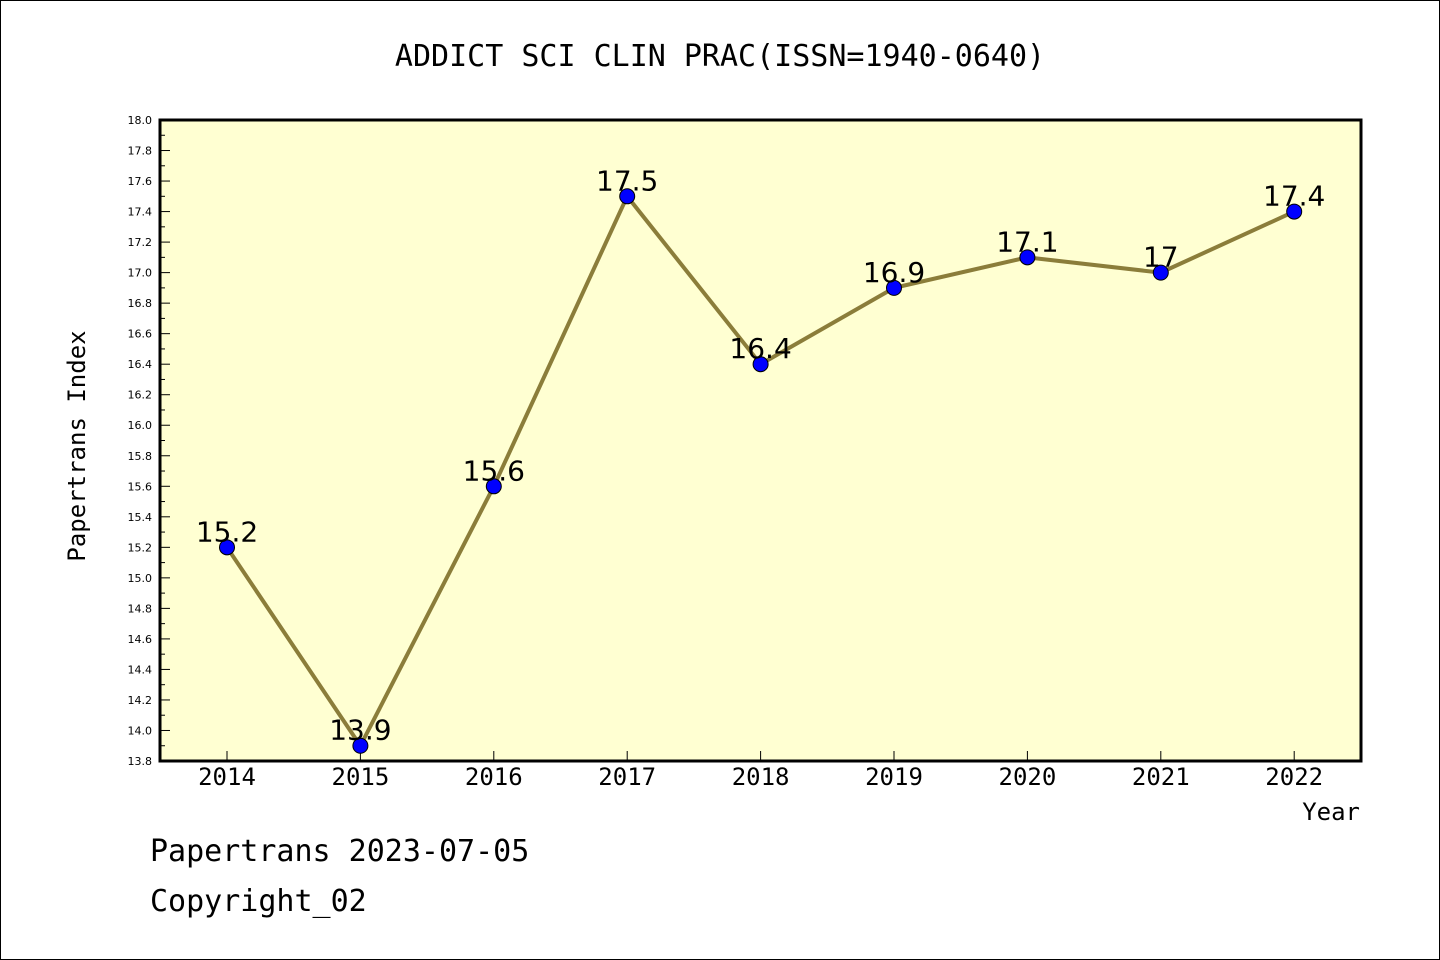 This screenshot has width=1440, height=960. I want to click on y-tick-label: 16.0, so click(140, 425).